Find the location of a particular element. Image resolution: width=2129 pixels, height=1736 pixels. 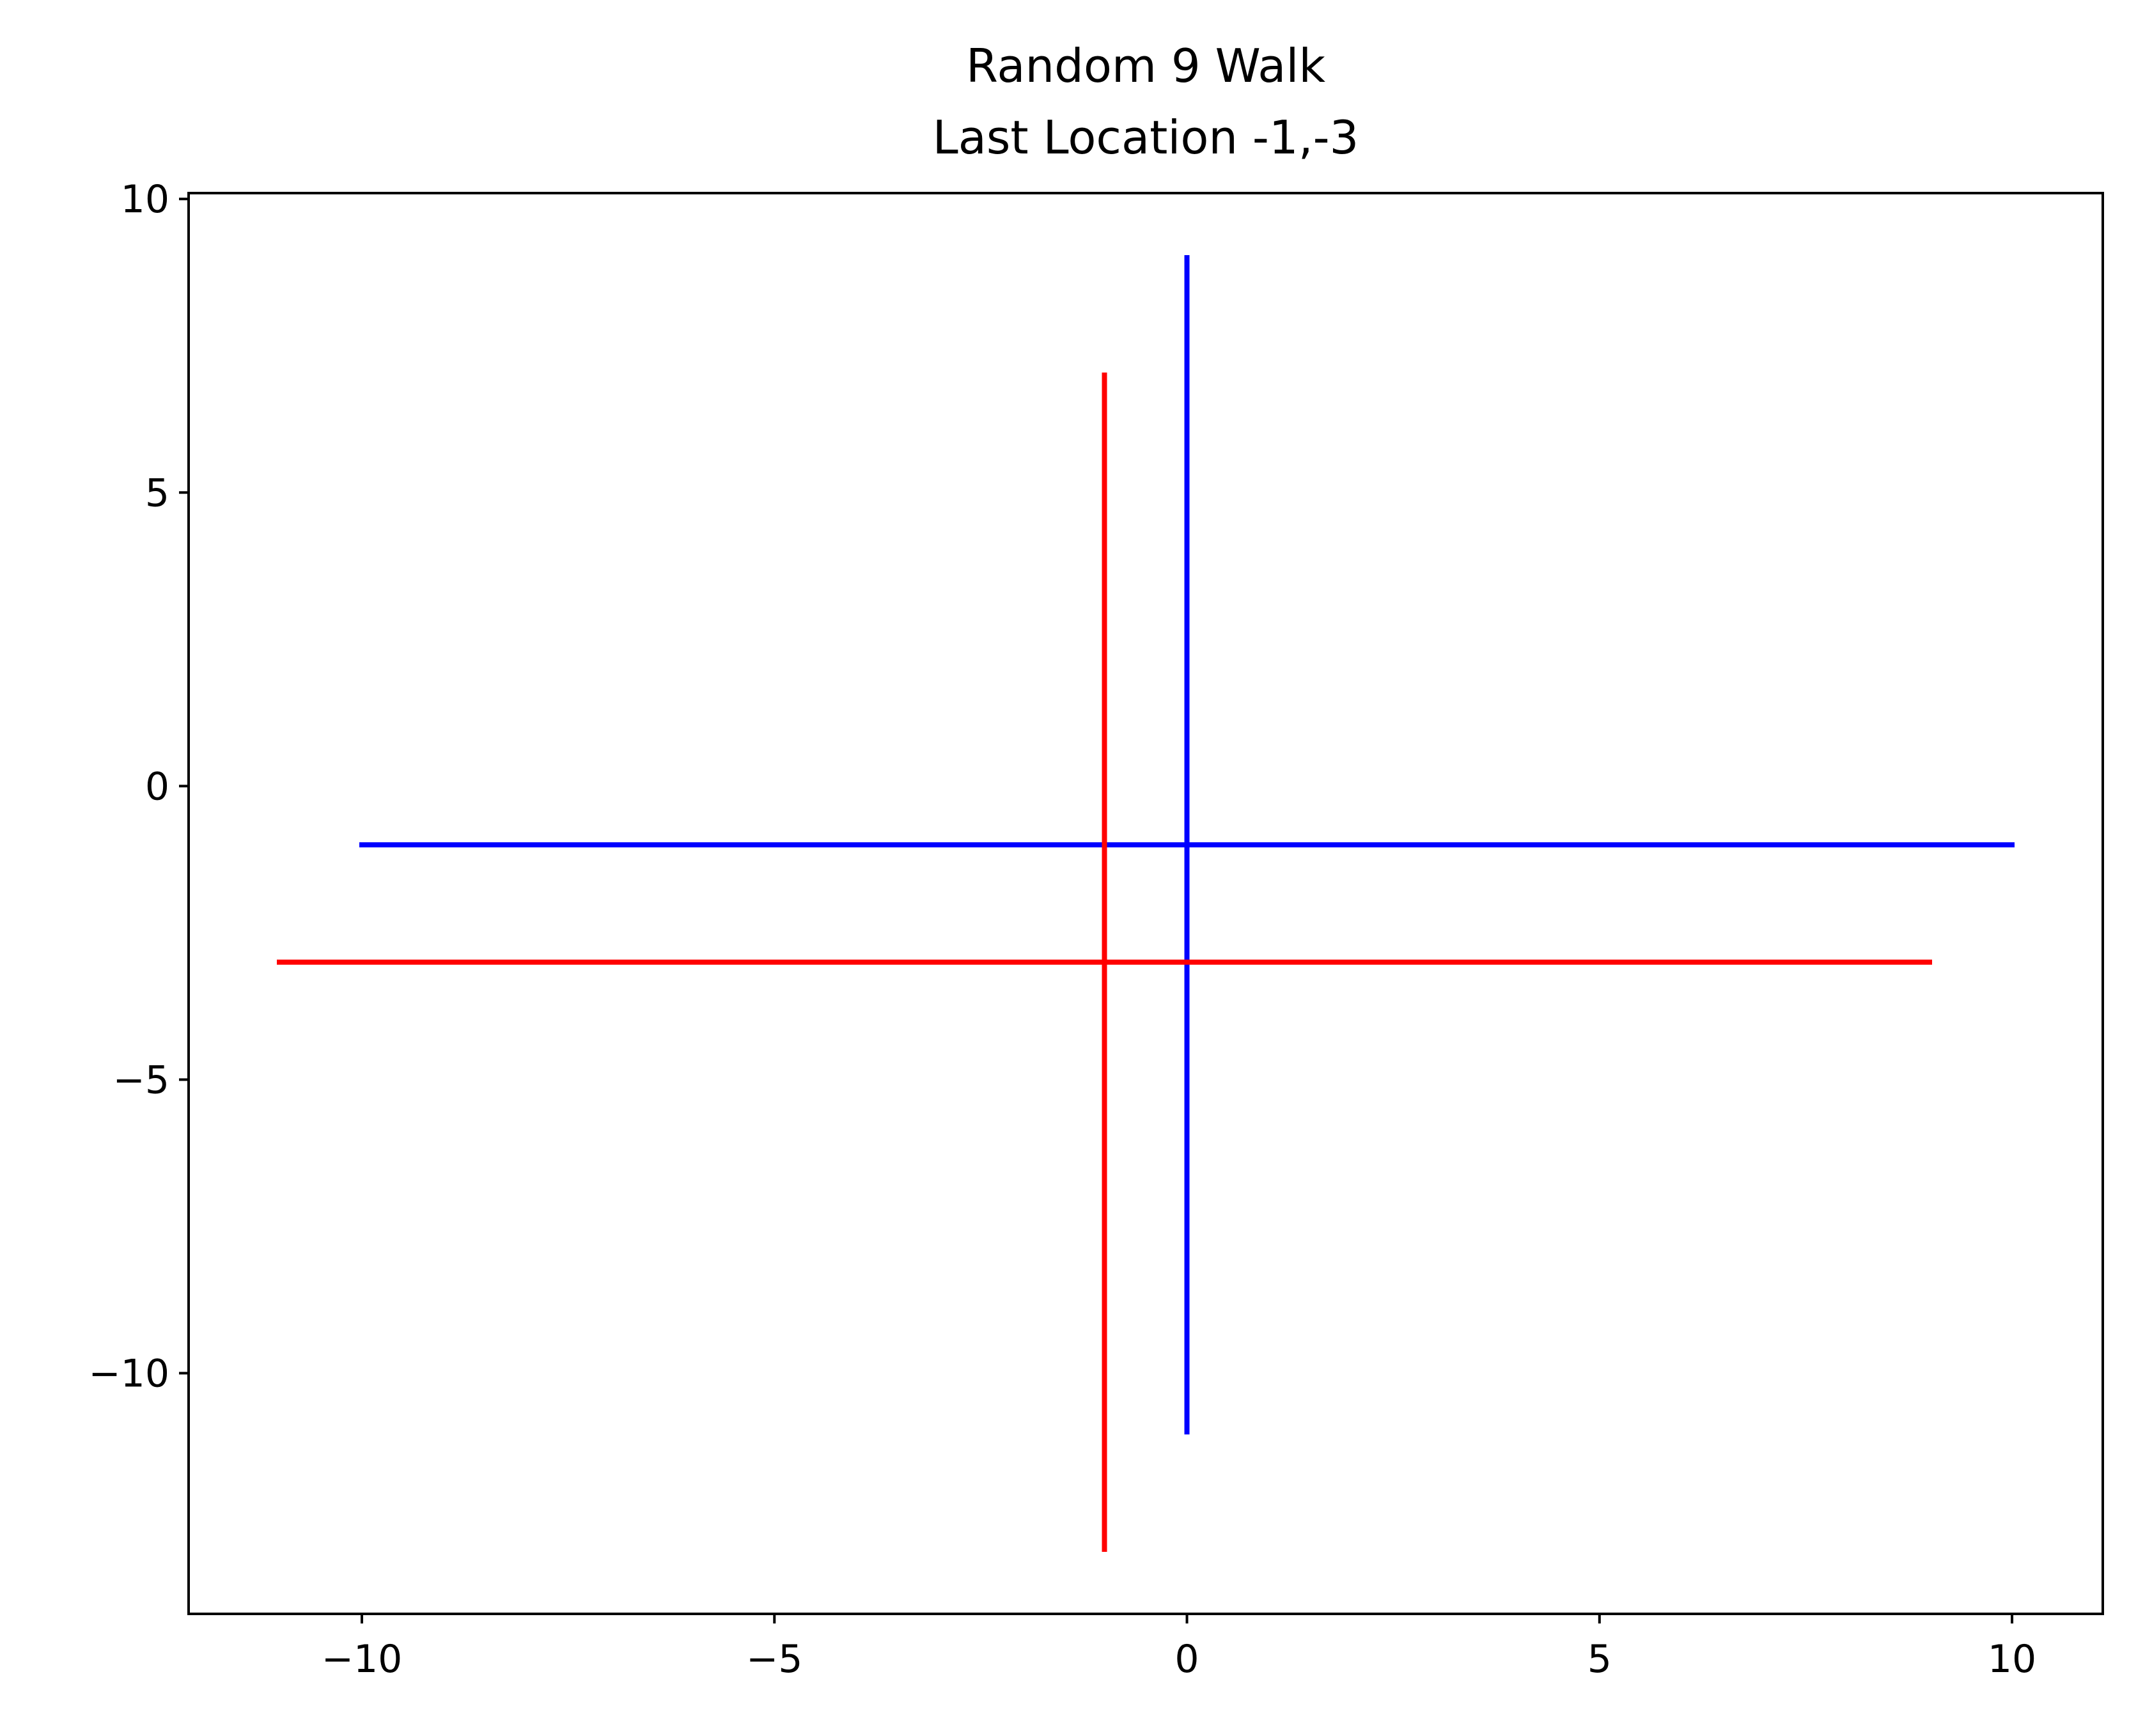

x-tick-label-2: −5 is located at coordinates (774, 1659).